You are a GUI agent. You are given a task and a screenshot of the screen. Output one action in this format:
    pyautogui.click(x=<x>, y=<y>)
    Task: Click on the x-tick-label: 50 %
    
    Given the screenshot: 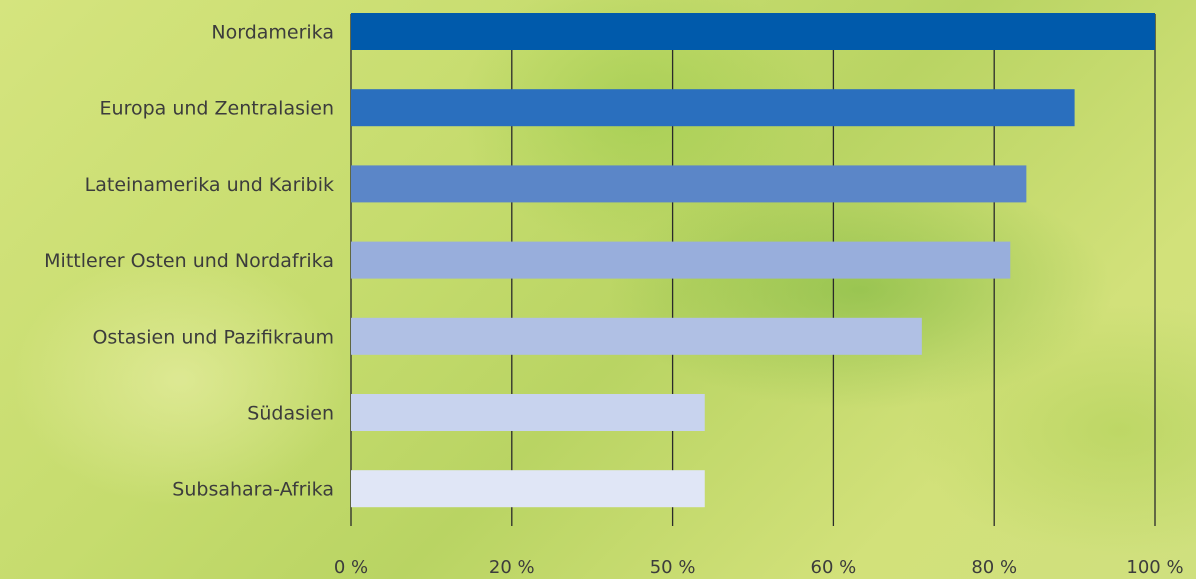 What is the action you would take?
    pyautogui.click(x=673, y=567)
    